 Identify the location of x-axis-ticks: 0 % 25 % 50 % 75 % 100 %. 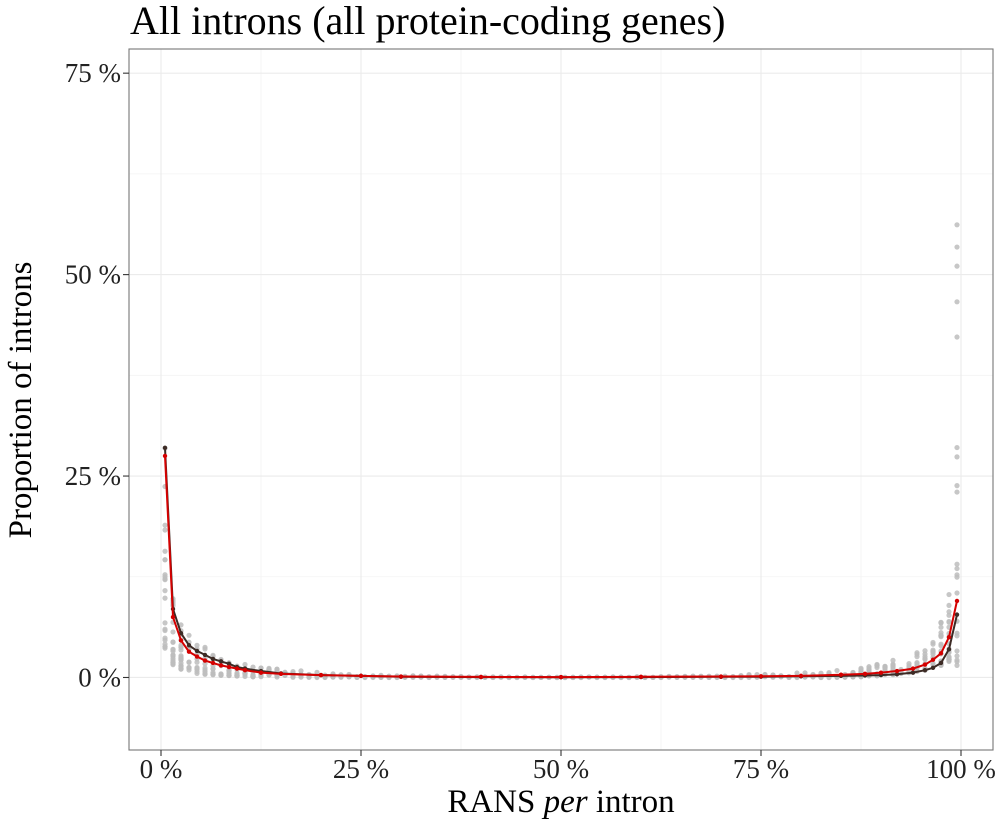
(568, 767).